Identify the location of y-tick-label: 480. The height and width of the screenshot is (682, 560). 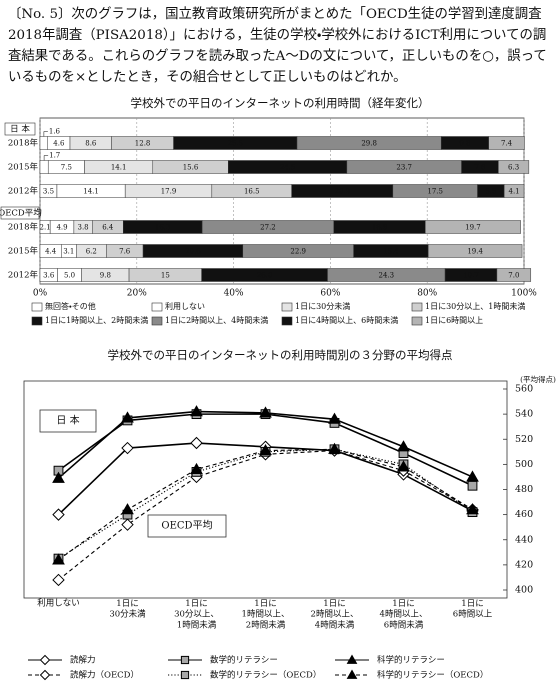
(524, 489).